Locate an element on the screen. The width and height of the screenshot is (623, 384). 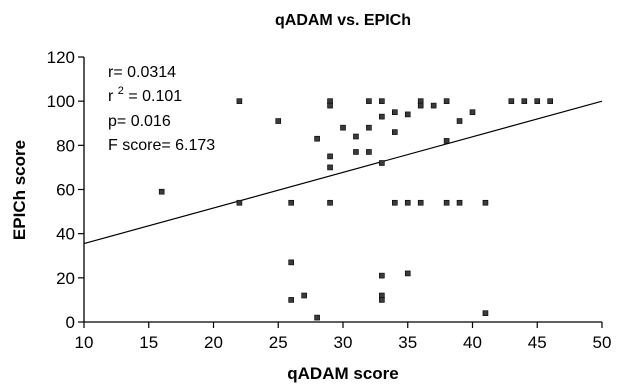
chart-title: qADAM vs. EPICh is located at coordinates (343, 20).